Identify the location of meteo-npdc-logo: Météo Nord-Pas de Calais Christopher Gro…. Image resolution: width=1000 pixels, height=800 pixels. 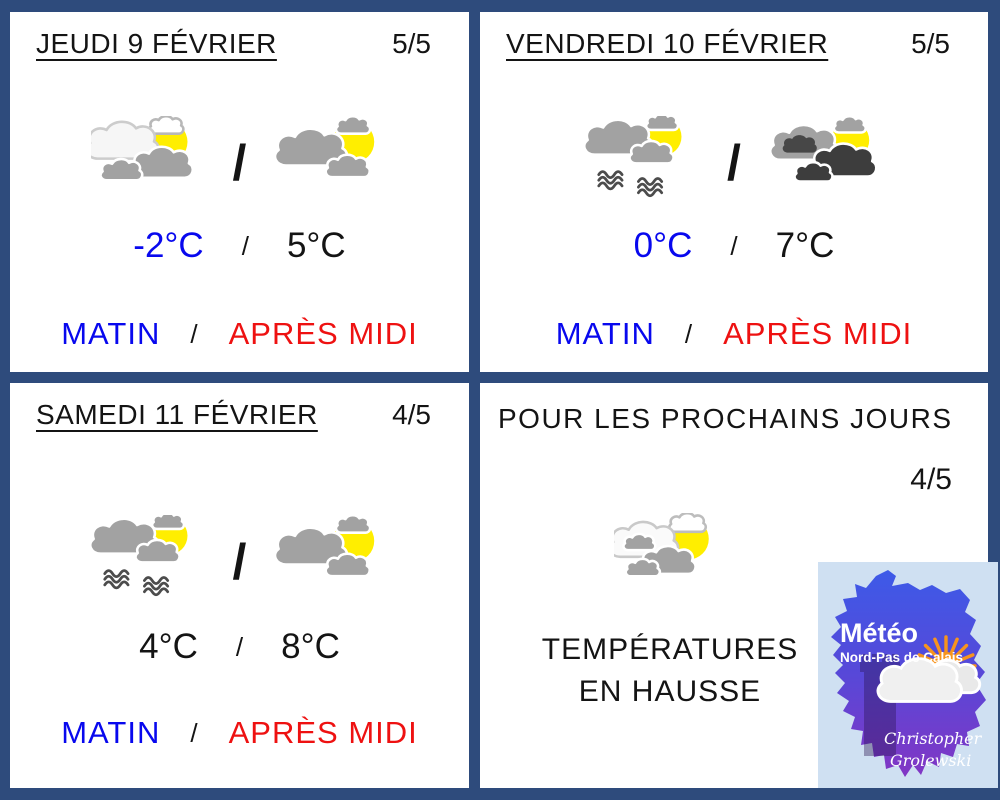
(908, 675).